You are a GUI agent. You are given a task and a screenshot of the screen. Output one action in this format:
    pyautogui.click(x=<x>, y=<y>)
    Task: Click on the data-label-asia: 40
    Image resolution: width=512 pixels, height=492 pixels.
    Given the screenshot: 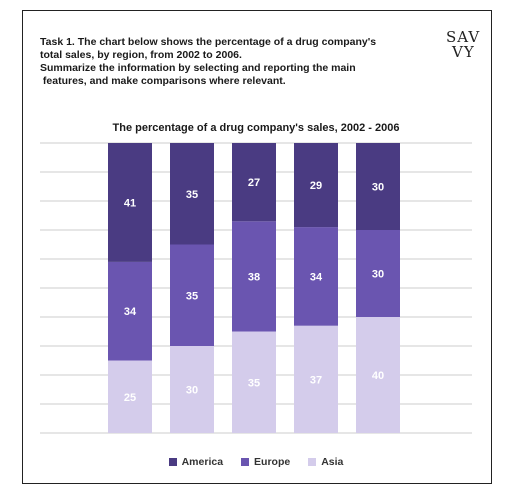 What is the action you would take?
    pyautogui.click(x=378, y=376)
    